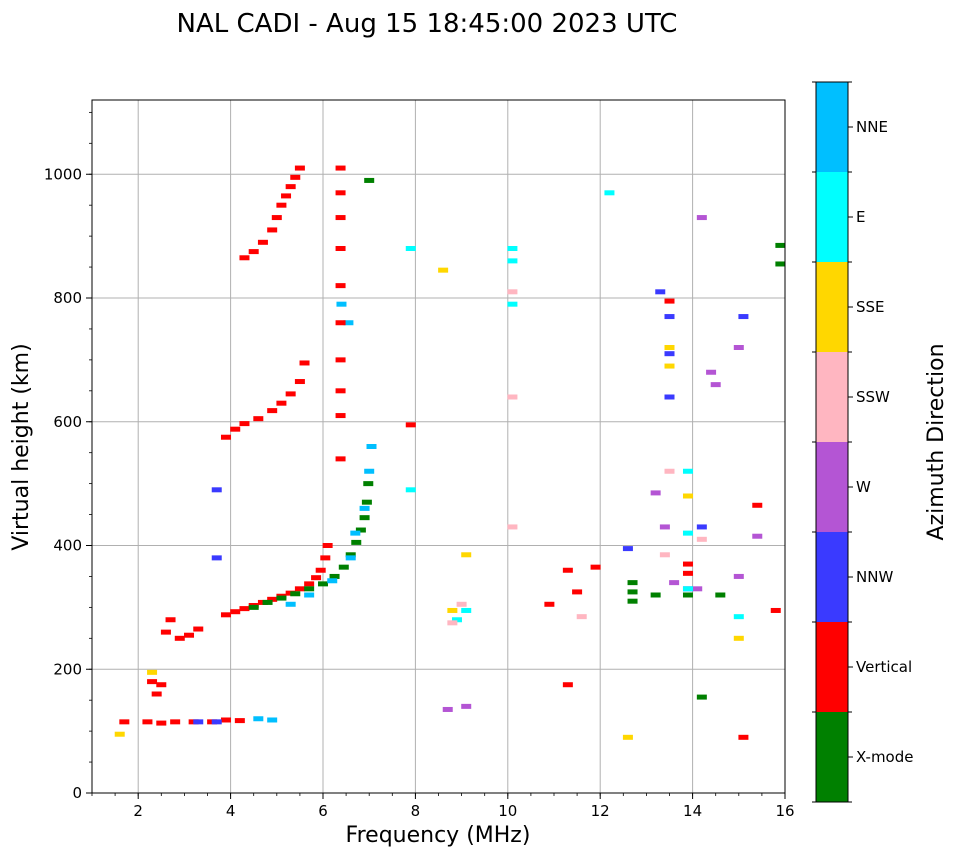 Image resolution: width=958 pixels, height=857 pixels. Describe the element at coordinates (67, 546) in the screenshot. I see `y-tick-label: 400` at that location.